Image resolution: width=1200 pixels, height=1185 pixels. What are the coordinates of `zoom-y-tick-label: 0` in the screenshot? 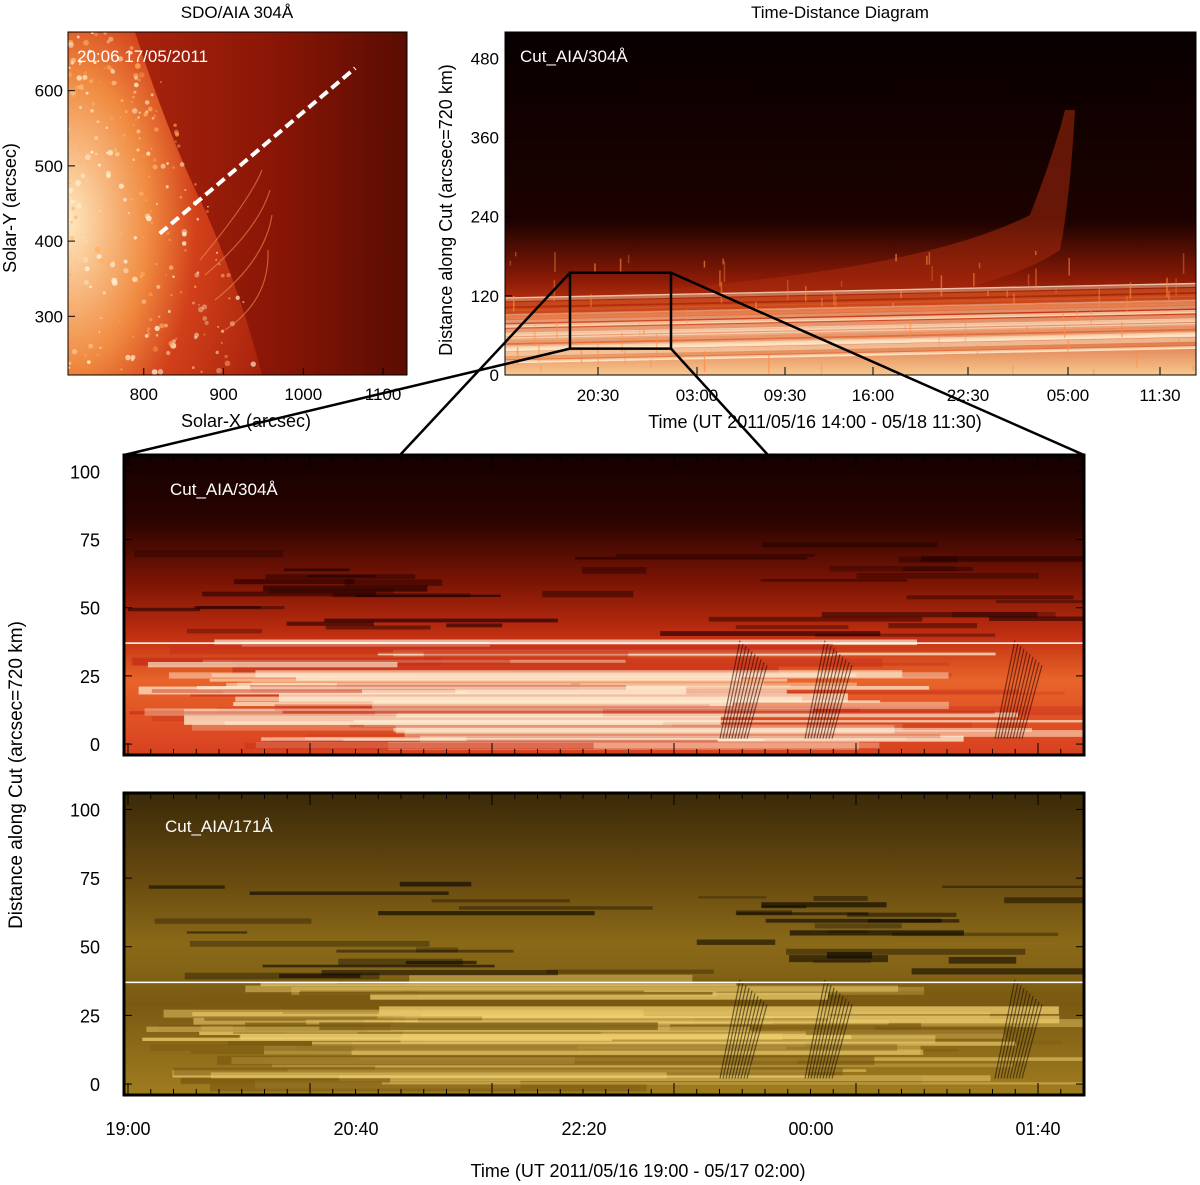 It's located at (95, 745).